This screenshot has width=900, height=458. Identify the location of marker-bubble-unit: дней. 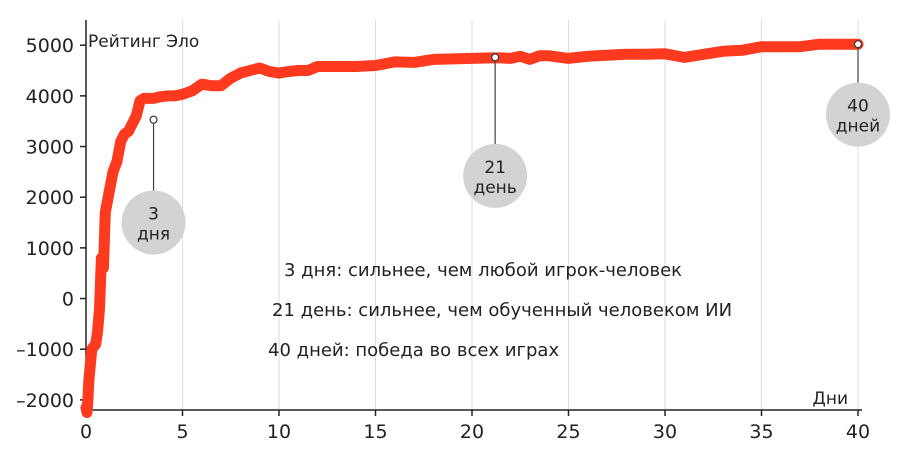
(858, 127).